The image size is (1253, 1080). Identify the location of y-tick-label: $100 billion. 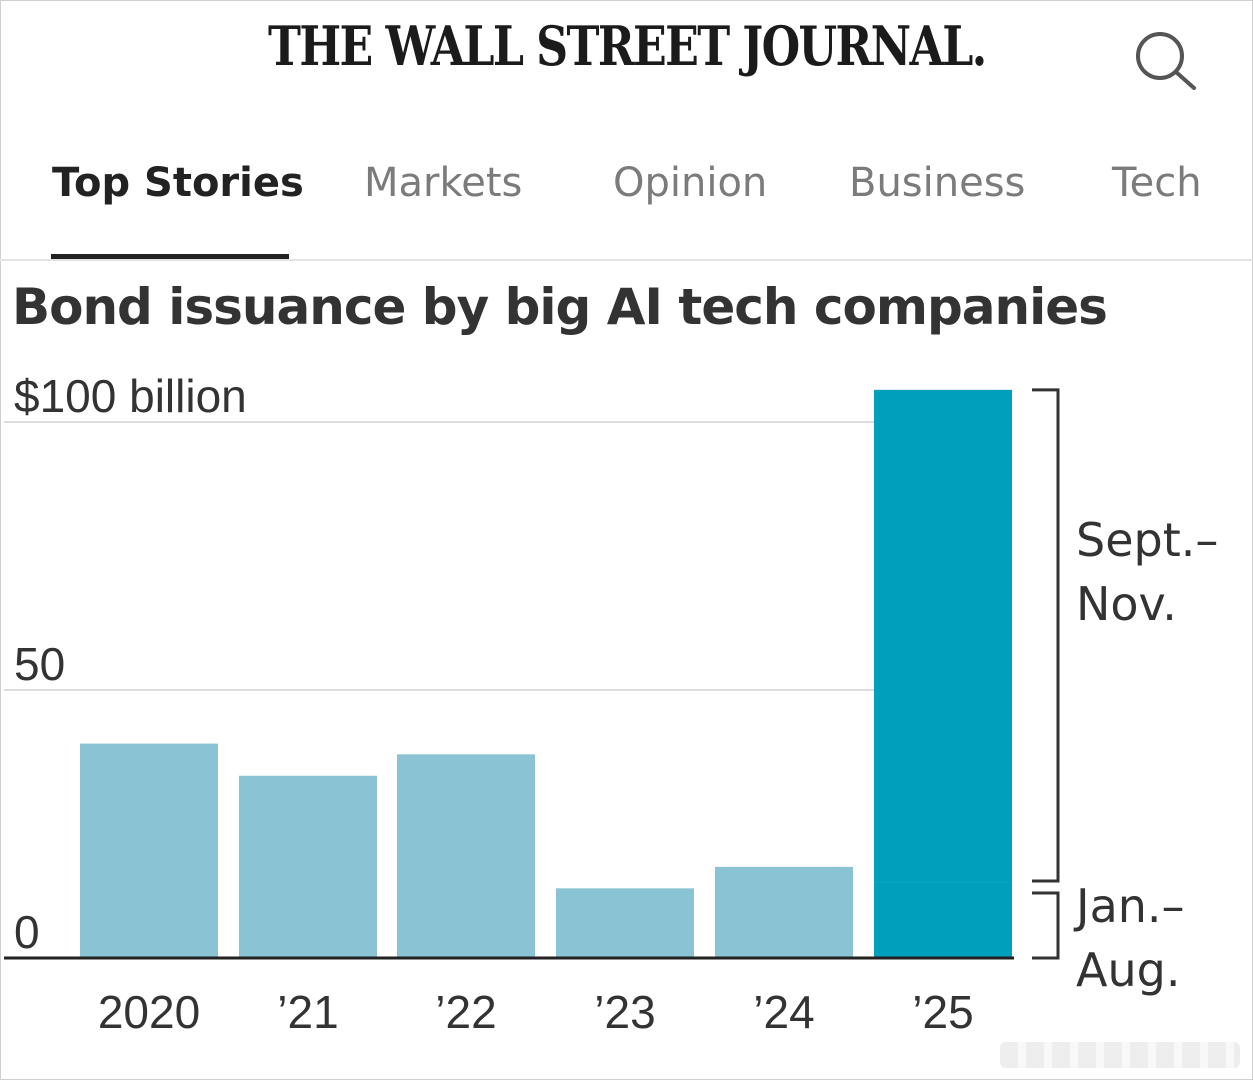
(130, 396).